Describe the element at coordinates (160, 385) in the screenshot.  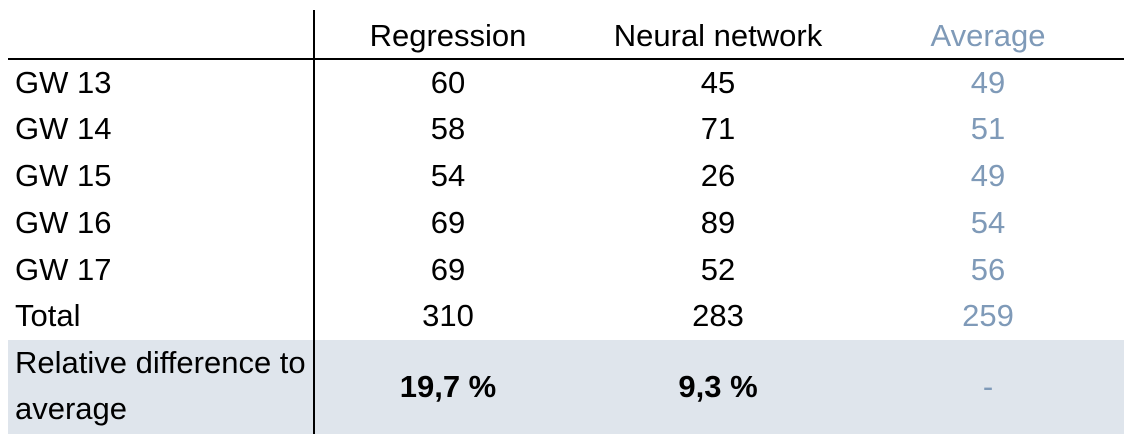
I see `row-label: Relative difference to average` at that location.